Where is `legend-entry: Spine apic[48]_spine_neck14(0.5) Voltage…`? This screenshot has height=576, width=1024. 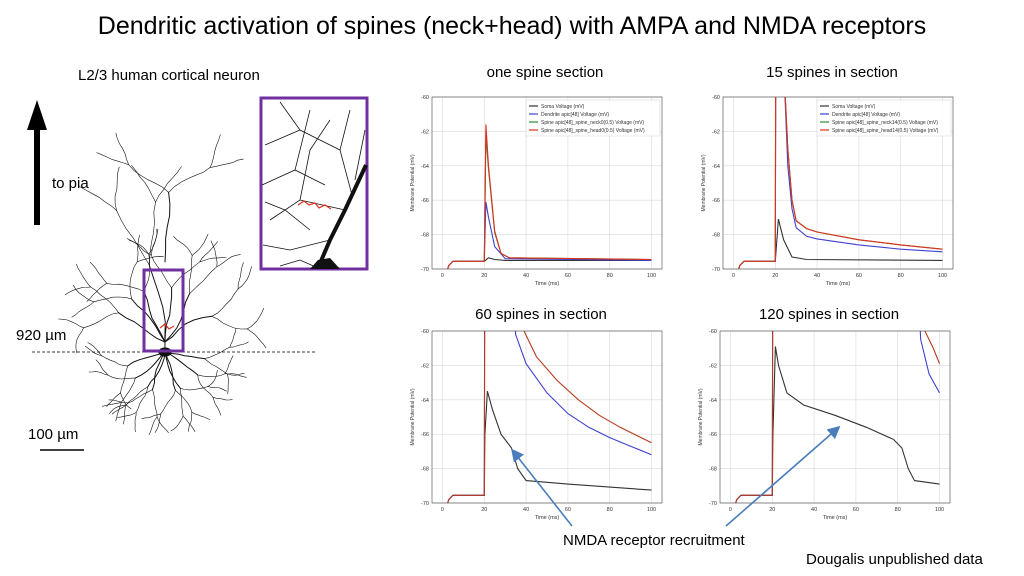 legend-entry: Spine apic[48]_spine_neck14(0.5) Voltage… is located at coordinates (885, 123).